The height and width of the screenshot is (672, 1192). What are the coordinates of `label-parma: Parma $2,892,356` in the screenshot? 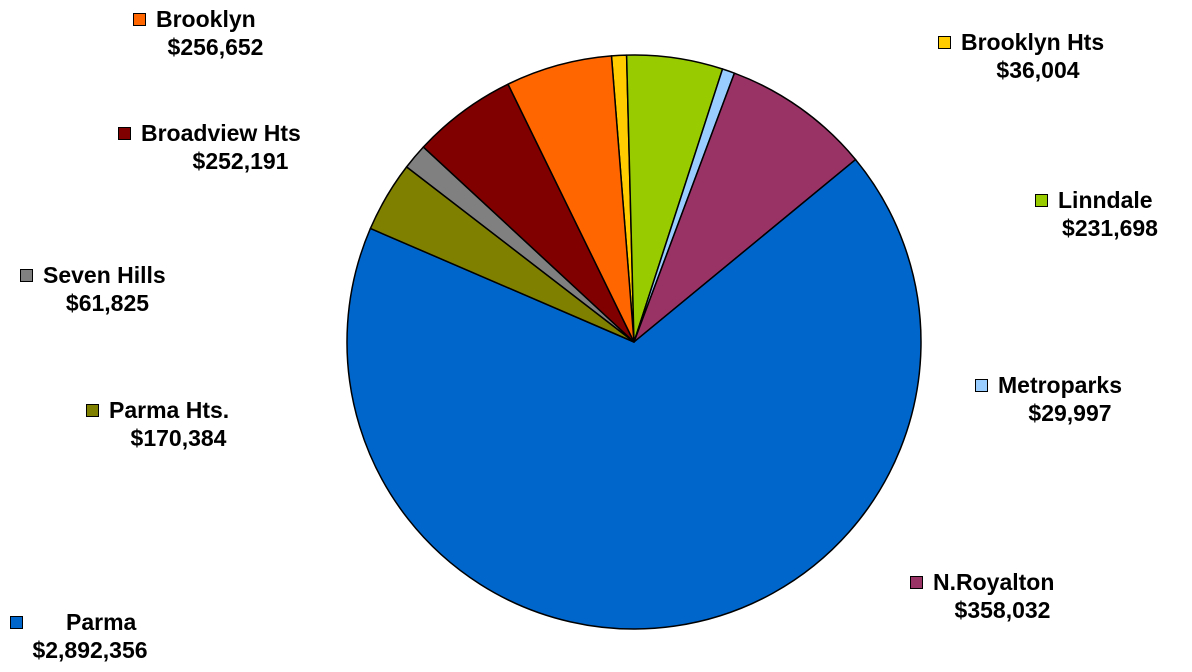 It's located at (90, 636).